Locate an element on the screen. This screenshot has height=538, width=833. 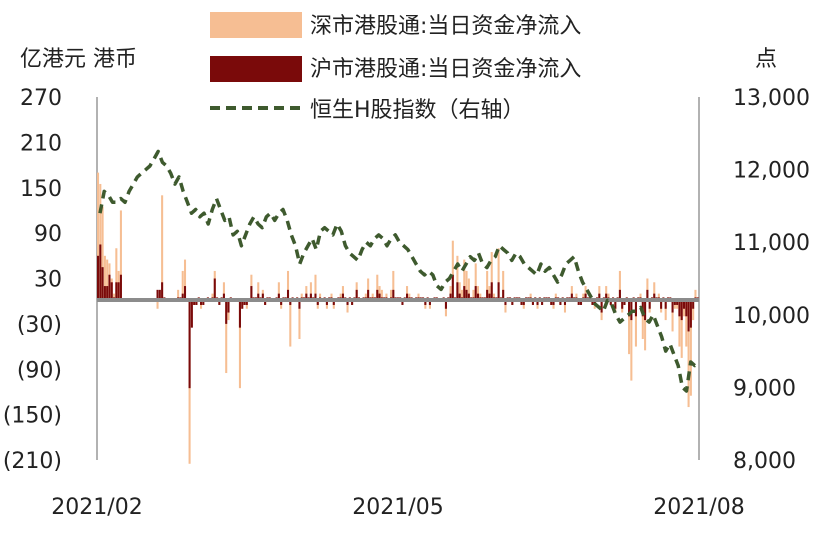
y-right-tick-label: 8,000 is located at coordinates (764, 461).